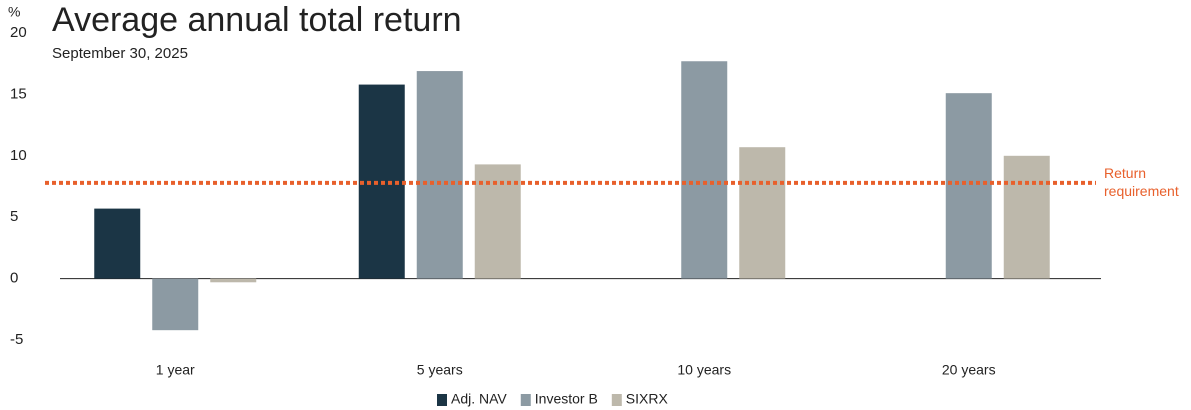 Image resolution: width=1191 pixels, height=410 pixels. Describe the element at coordinates (18, 155) in the screenshot. I see `y-tick-label: 10` at that location.